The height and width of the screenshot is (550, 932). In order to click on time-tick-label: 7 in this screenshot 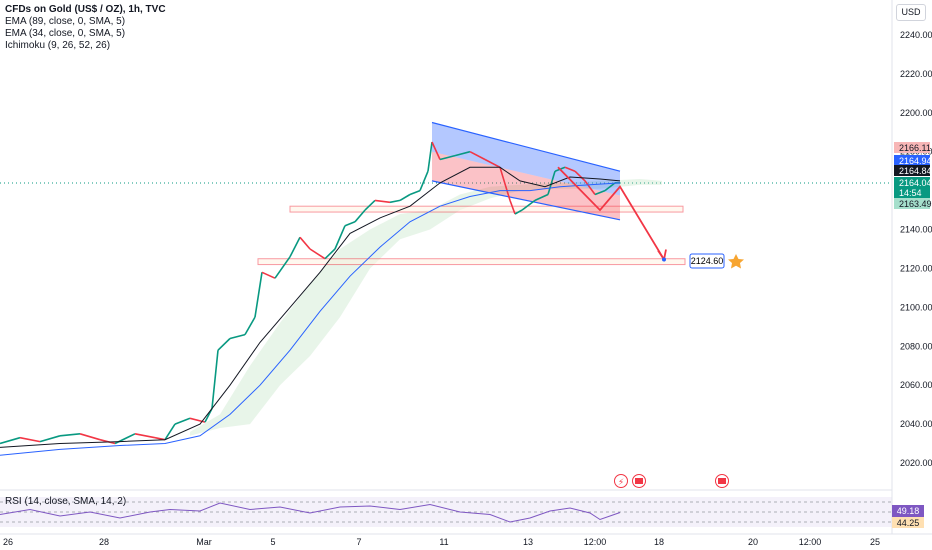, I will do `click(358, 542)`.